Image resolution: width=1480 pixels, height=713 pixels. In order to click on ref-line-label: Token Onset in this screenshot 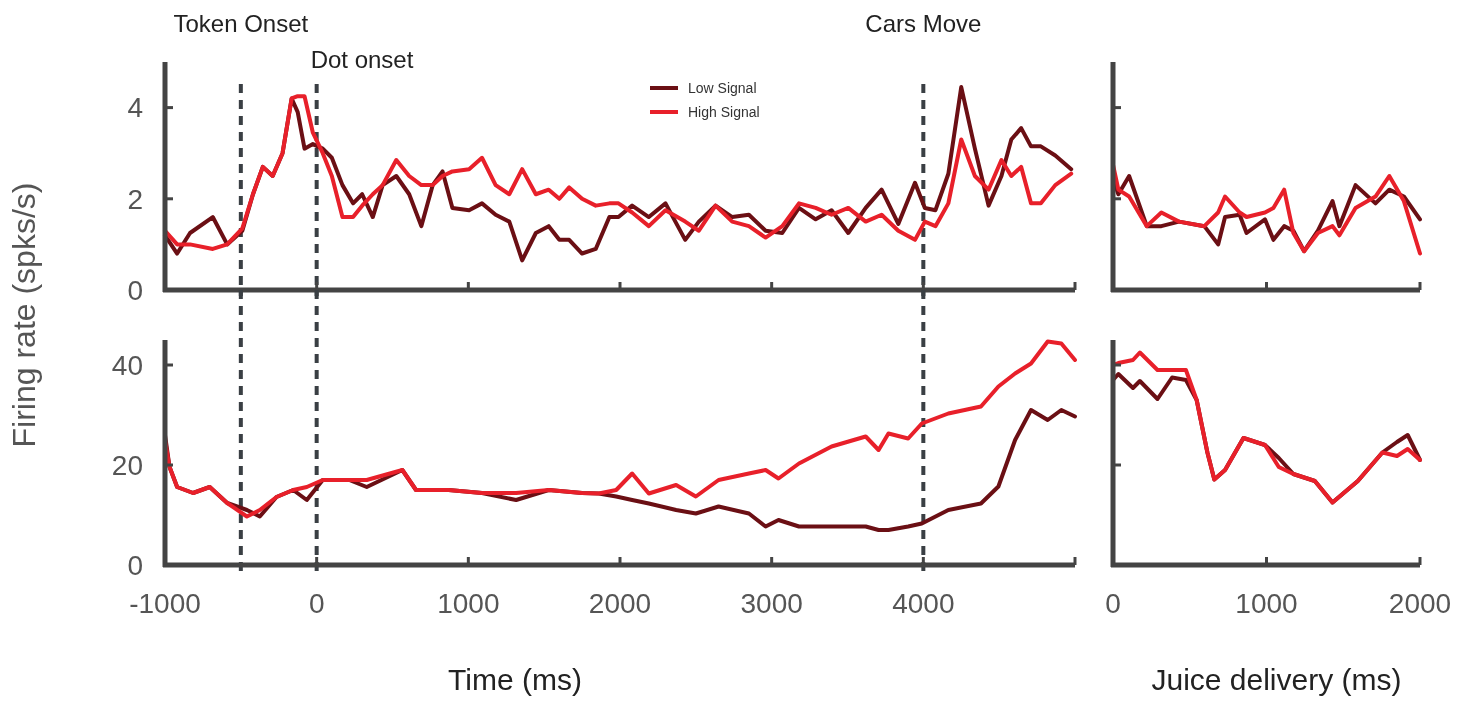, I will do `click(241, 23)`.